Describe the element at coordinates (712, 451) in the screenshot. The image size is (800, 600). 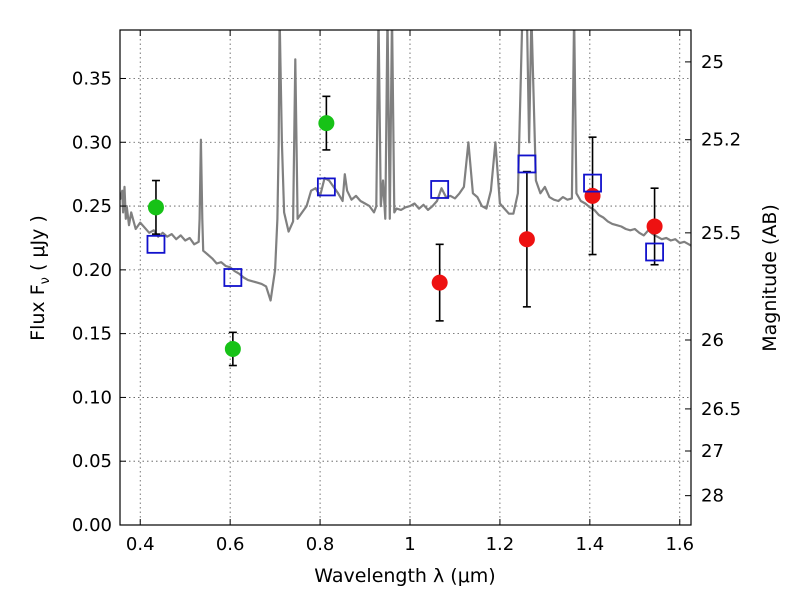
I see `y2-tick-label: 27` at that location.